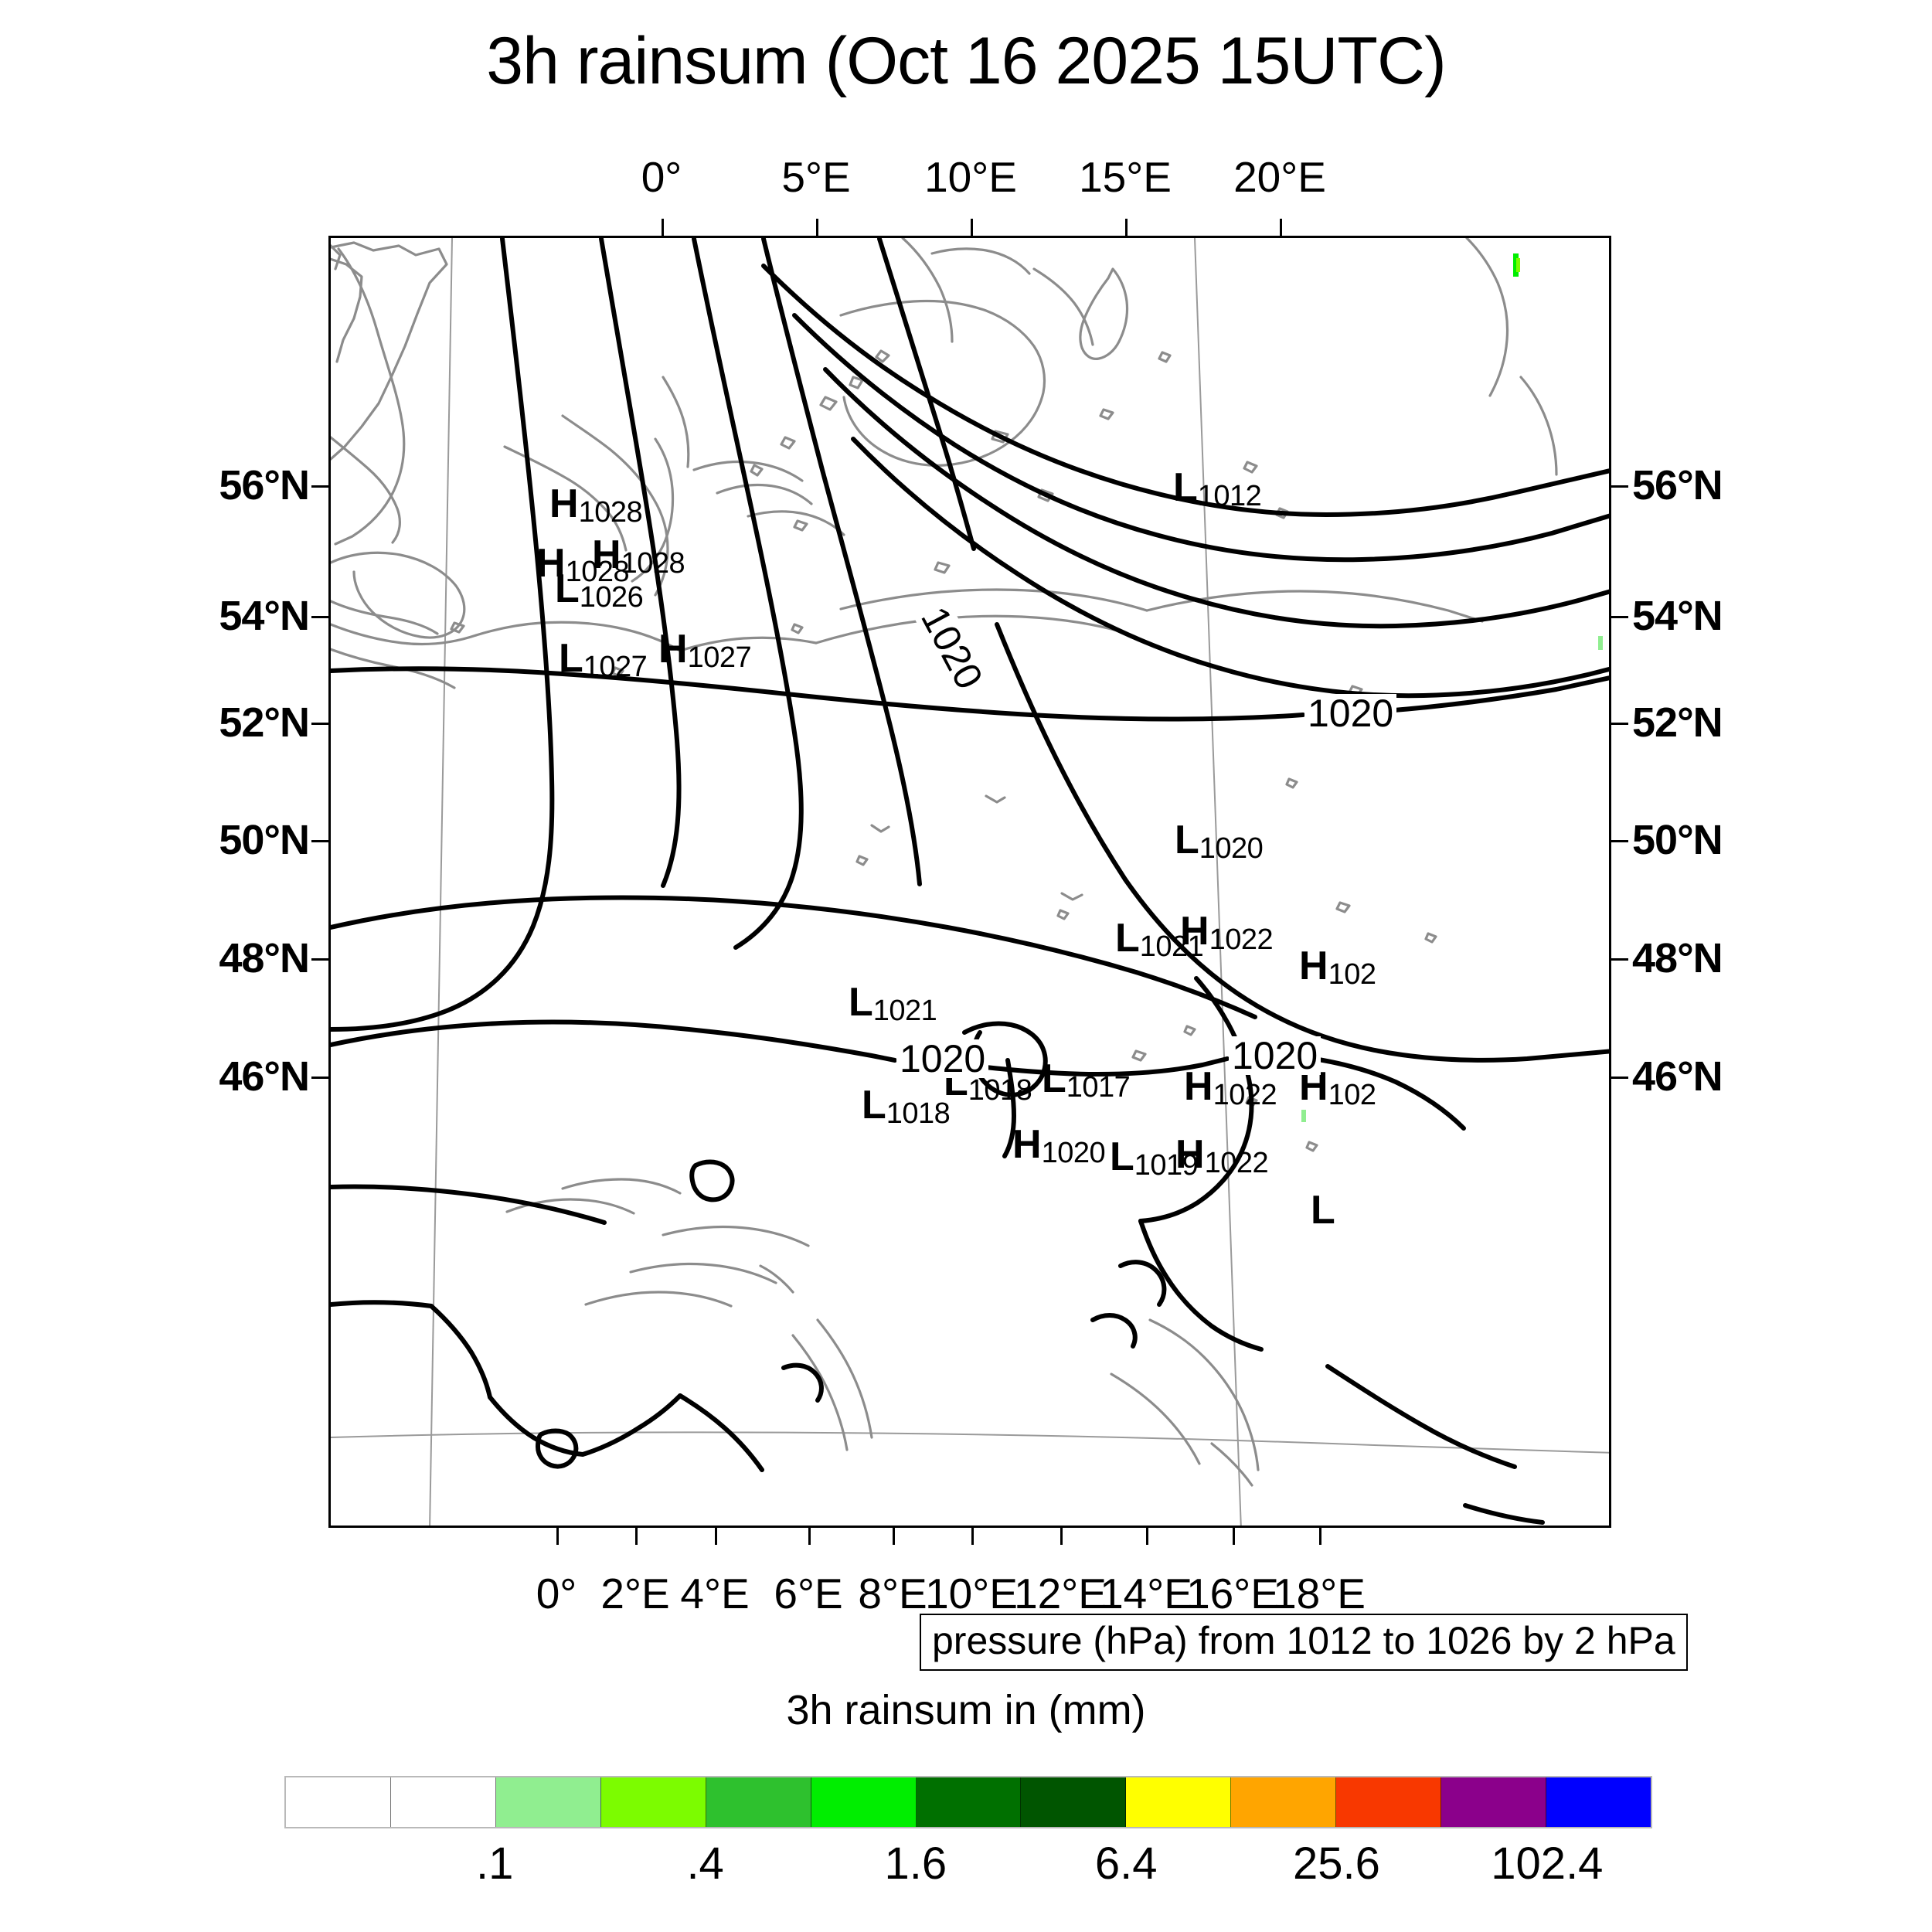  What do you see at coordinates (495, 1864) in the screenshot?
I see `colorbar-tick-label: .1` at bounding box center [495, 1864].